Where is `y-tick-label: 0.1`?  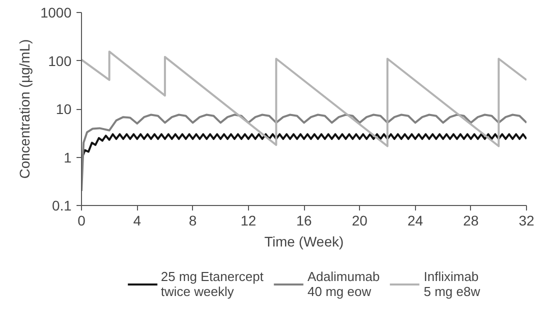 y-tick-label: 0.1 is located at coordinates (62, 206).